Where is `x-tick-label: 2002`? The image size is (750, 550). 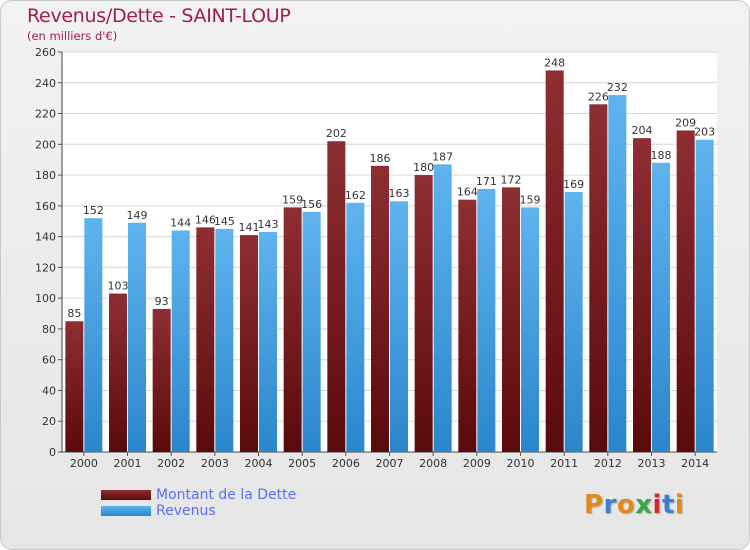 x-tick-label: 2002 is located at coordinates (171, 463).